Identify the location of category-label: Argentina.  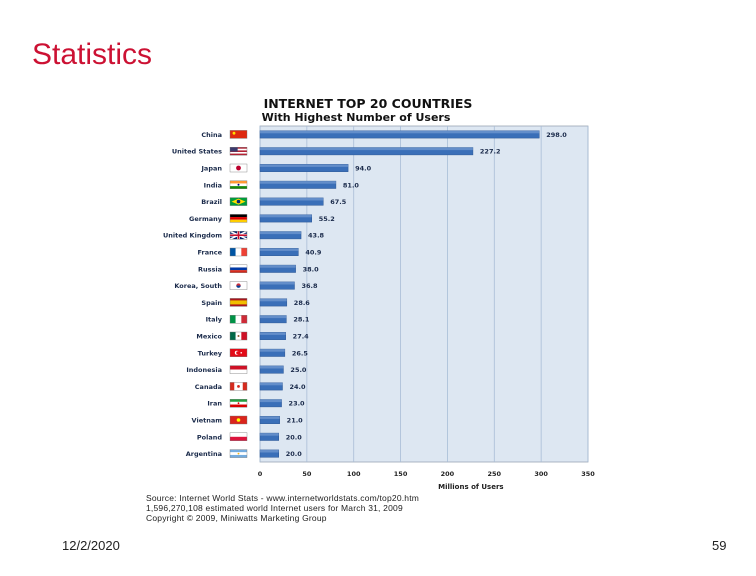
(204, 454).